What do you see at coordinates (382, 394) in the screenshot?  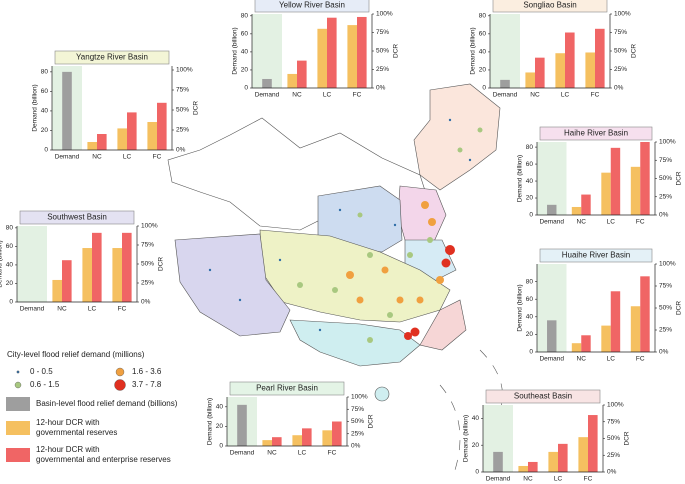 I see `hainan` at bounding box center [382, 394].